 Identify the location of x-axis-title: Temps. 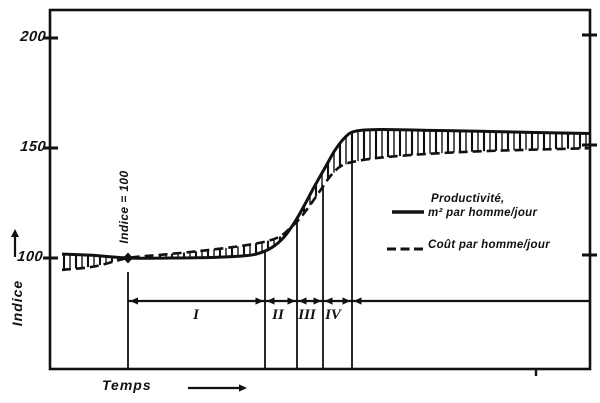
(127, 385).